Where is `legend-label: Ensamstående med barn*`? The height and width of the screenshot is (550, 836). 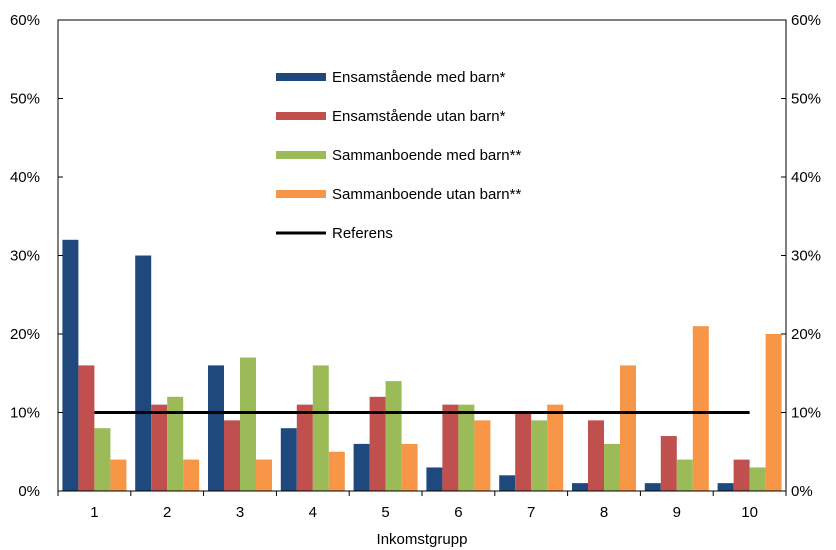 legend-label: Ensamstående med barn* is located at coordinates (419, 77).